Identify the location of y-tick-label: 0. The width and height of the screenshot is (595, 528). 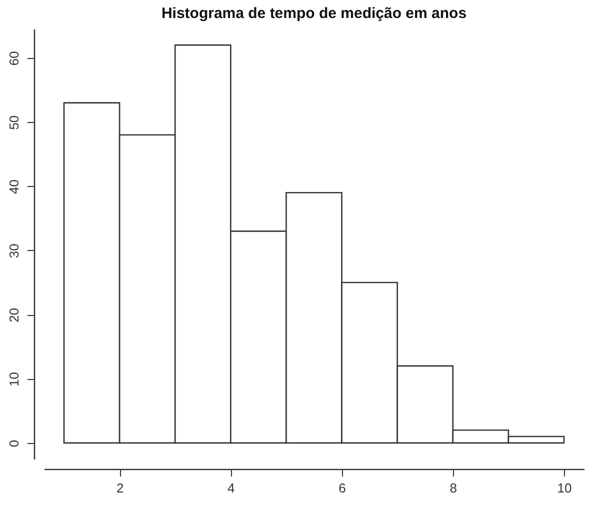
(14, 444).